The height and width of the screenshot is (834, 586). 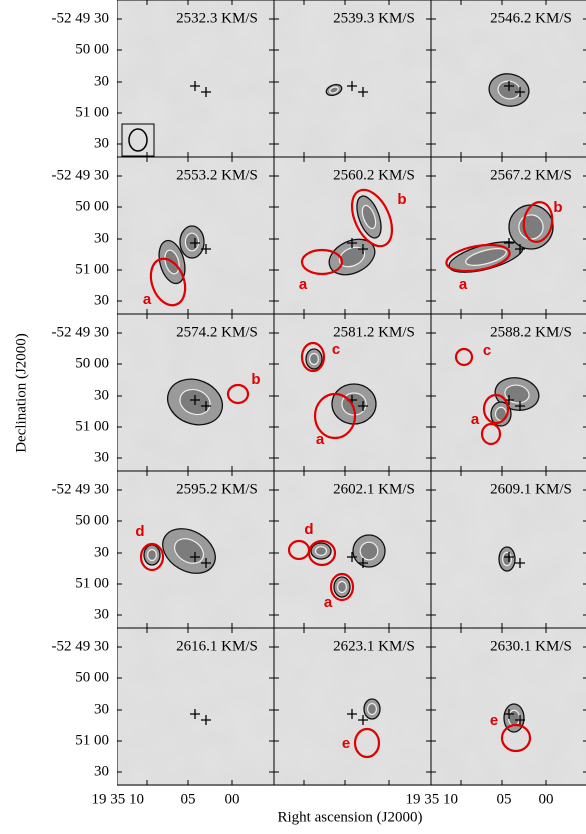 What do you see at coordinates (494, 720) in the screenshot?
I see `source-label: e` at bounding box center [494, 720].